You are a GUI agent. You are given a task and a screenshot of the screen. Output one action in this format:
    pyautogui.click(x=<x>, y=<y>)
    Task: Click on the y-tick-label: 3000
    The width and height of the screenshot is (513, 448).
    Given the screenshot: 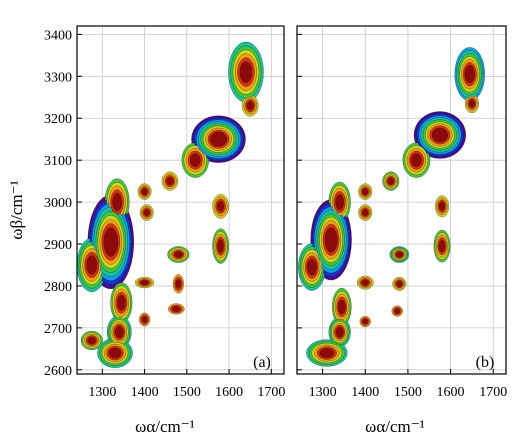 What is the action you would take?
    pyautogui.click(x=58, y=203)
    